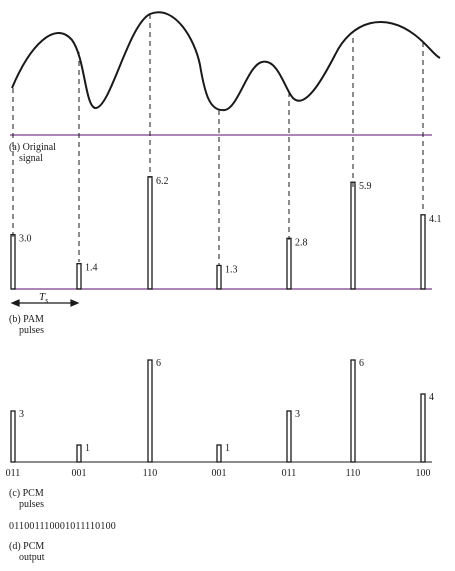 The width and height of the screenshot is (455, 571). What do you see at coordinates (435, 219) in the screenshot?
I see `pam-value-label: 4.1` at bounding box center [435, 219].